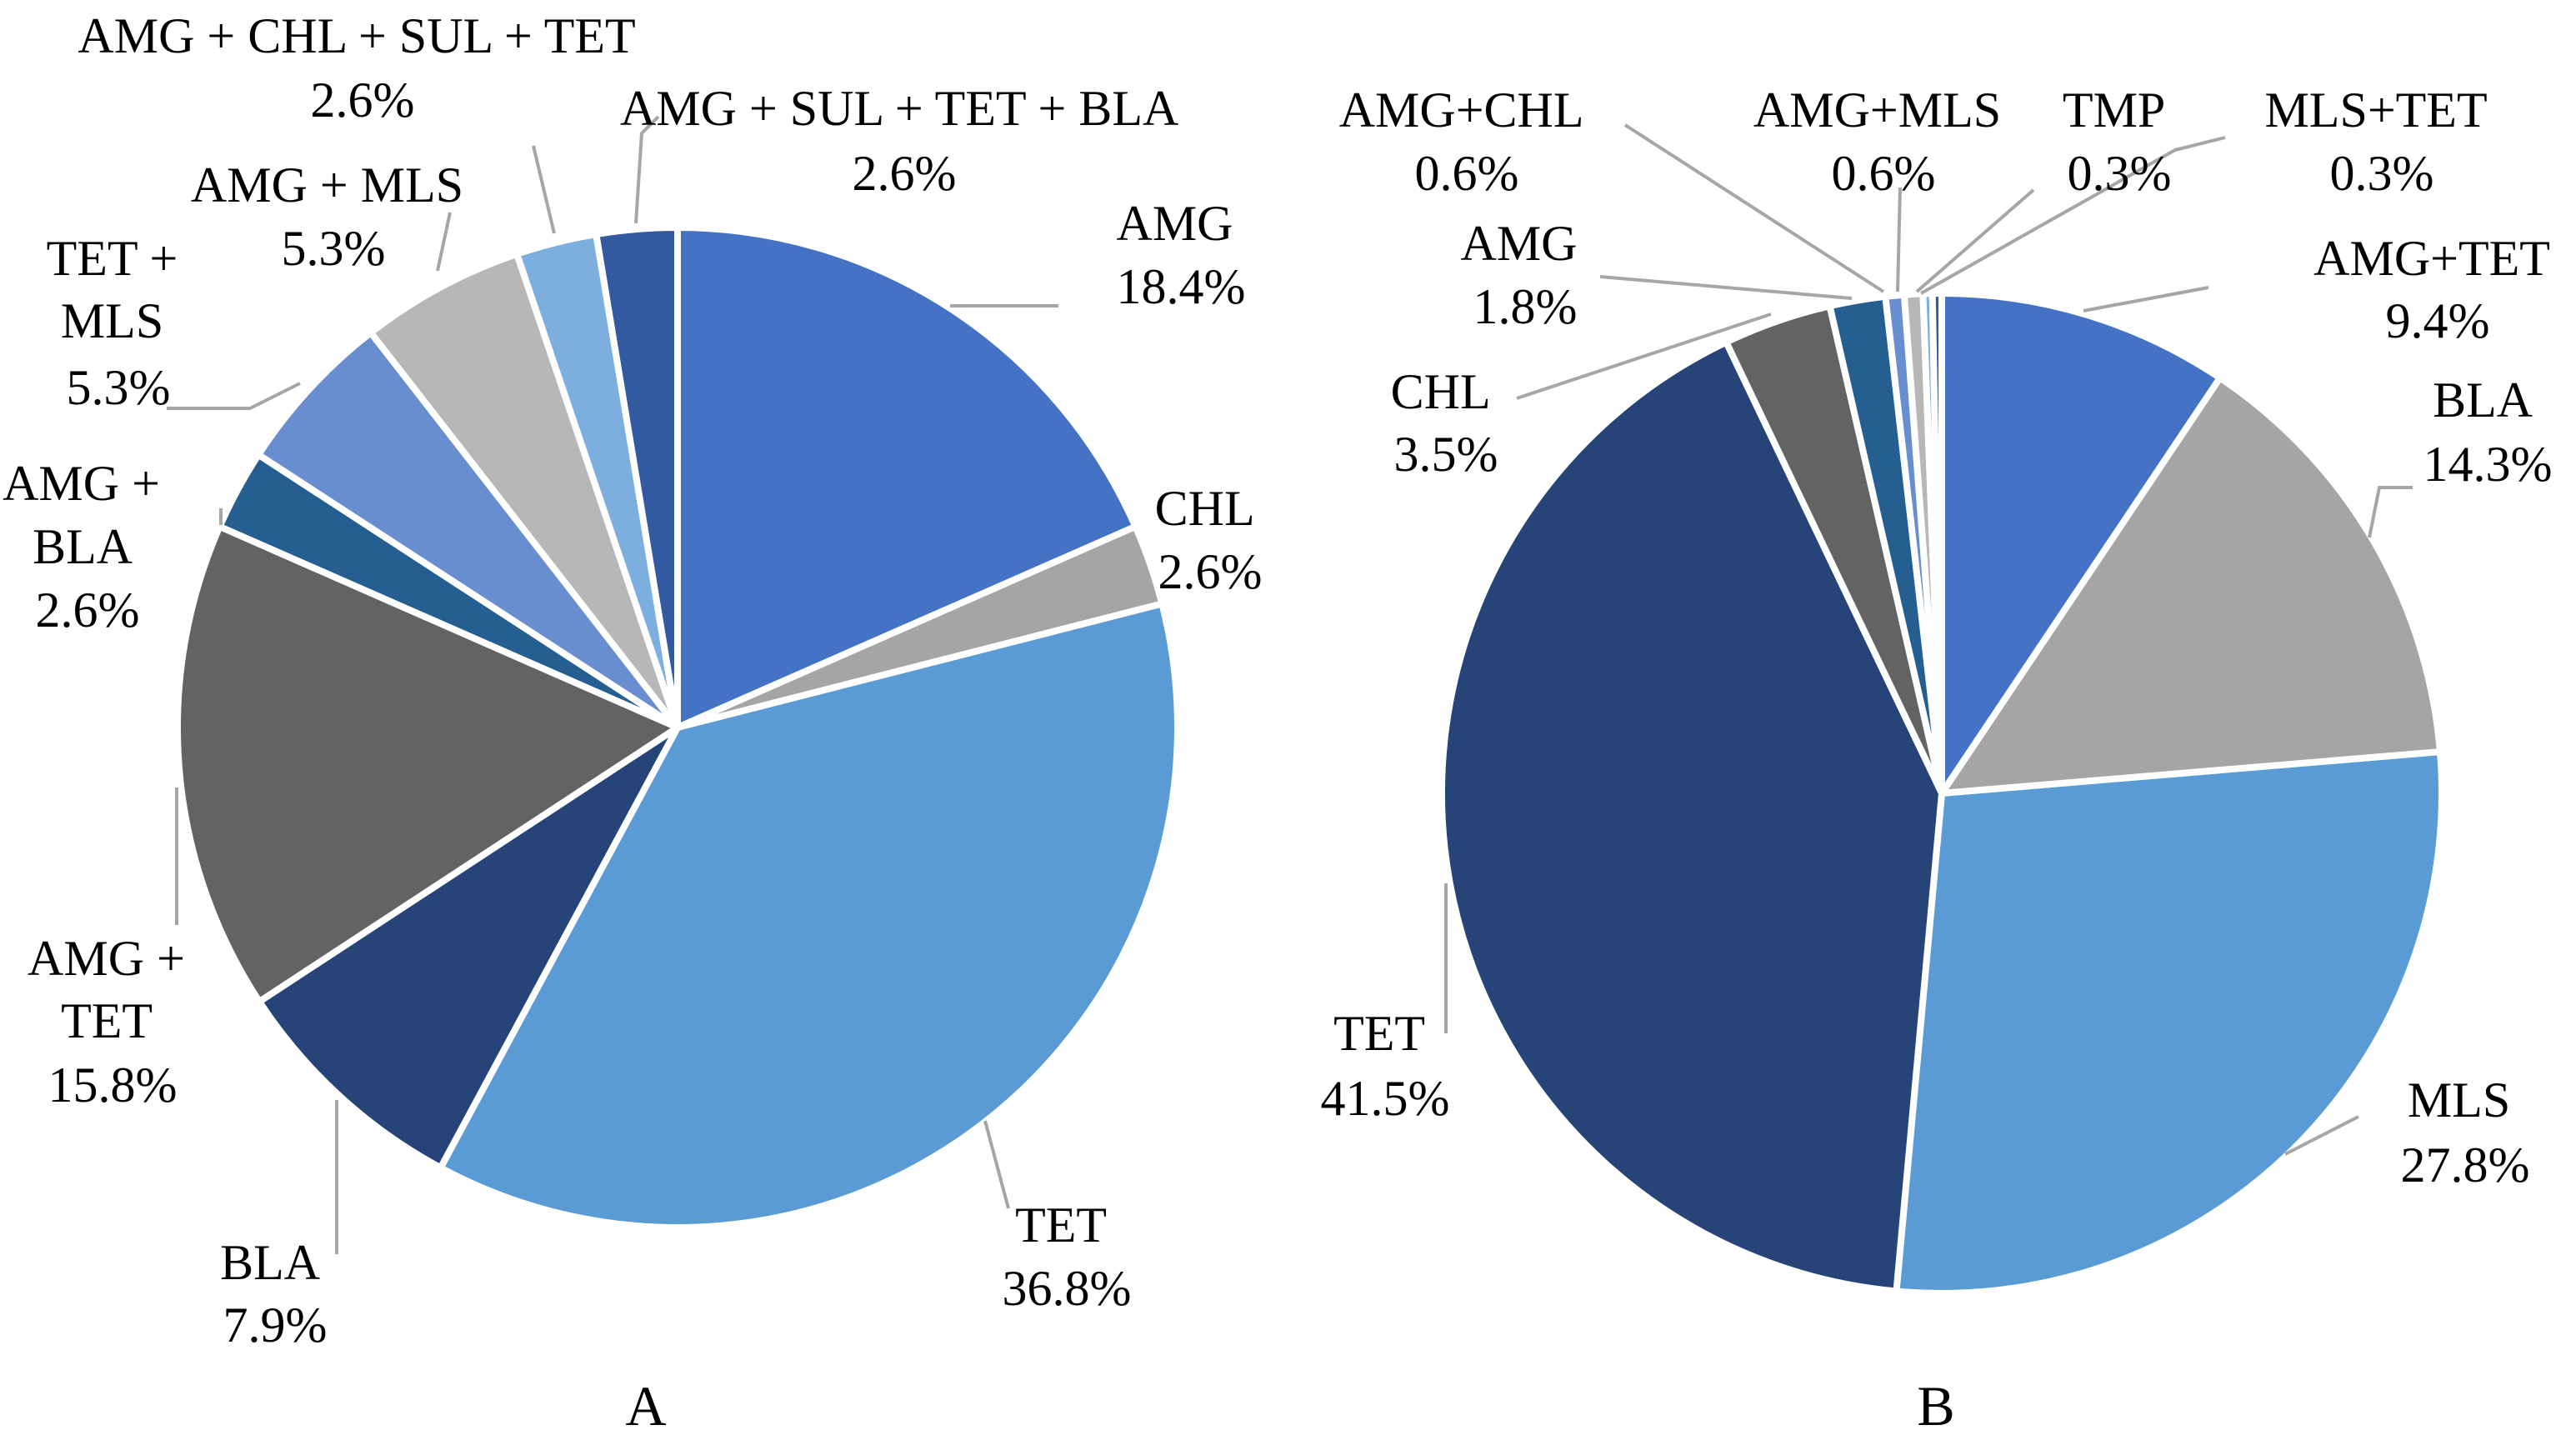 Image resolution: width=2576 pixels, height=1455 pixels. I want to click on chart-b-slice-bla, so click(2190, 585).